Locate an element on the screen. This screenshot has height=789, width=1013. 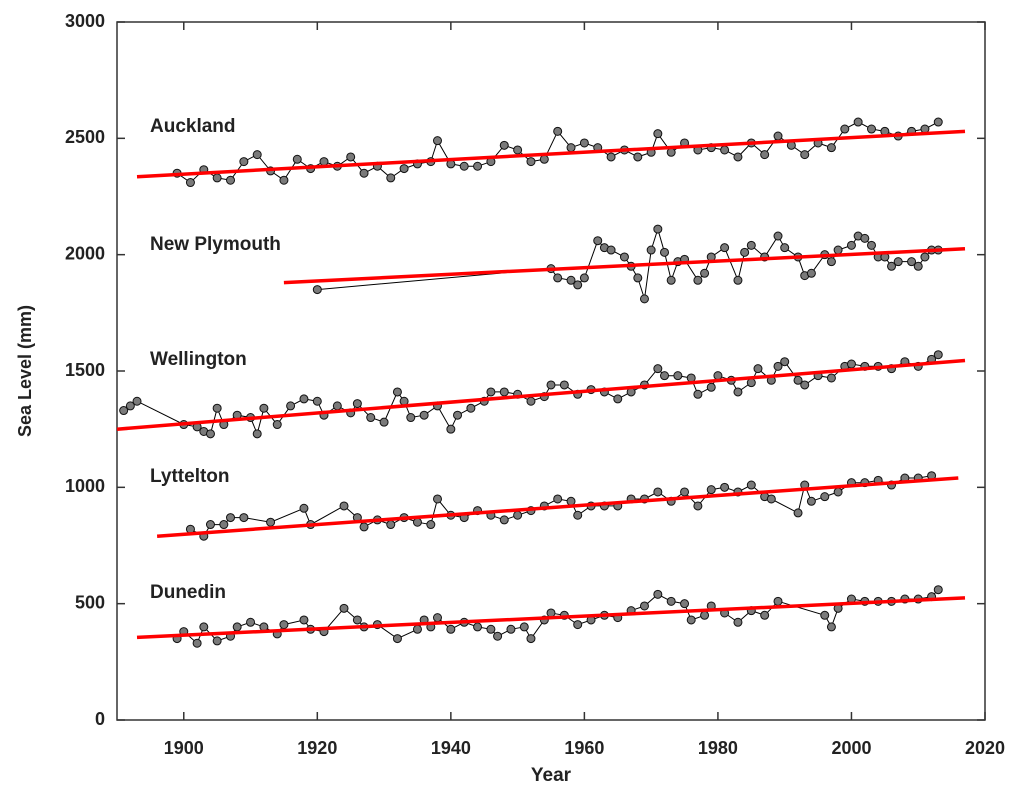
x-tick-label: 1900 is located at coordinates (184, 748).